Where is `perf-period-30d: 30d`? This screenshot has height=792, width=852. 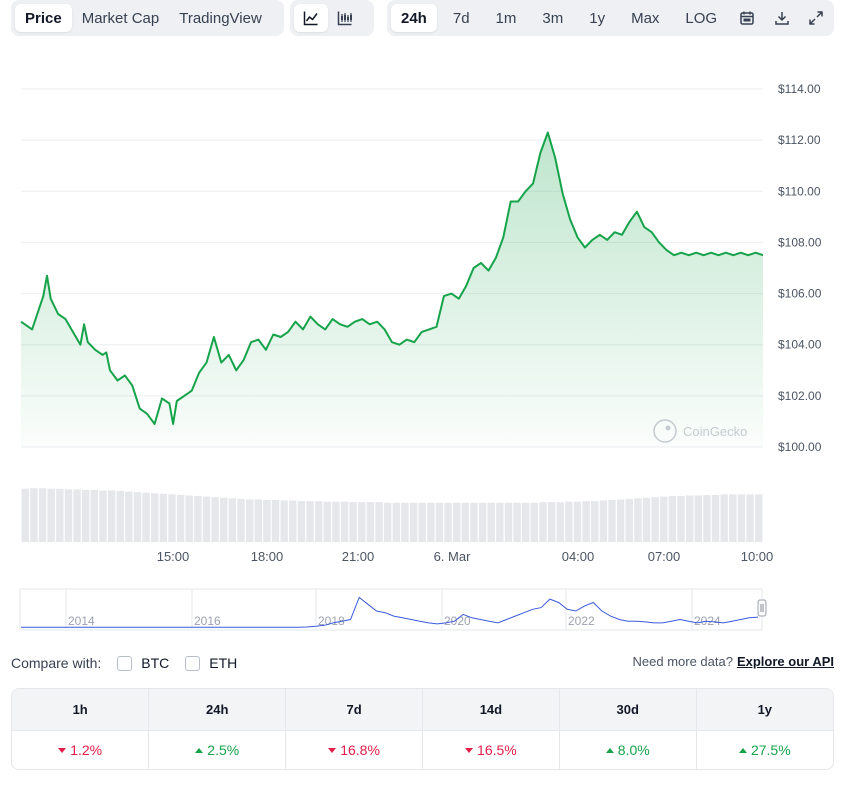
perf-period-30d: 30d is located at coordinates (628, 709).